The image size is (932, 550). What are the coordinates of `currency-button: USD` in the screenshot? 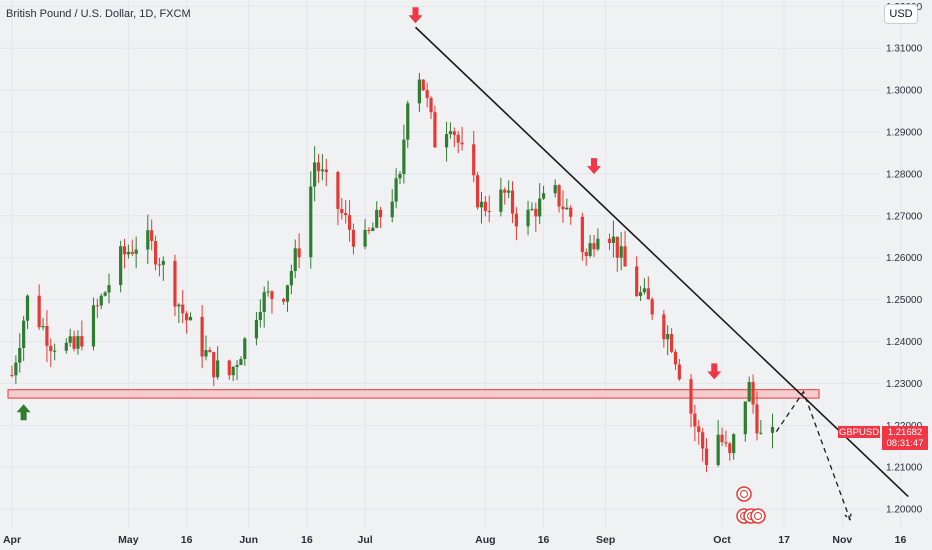 It's located at (901, 14).